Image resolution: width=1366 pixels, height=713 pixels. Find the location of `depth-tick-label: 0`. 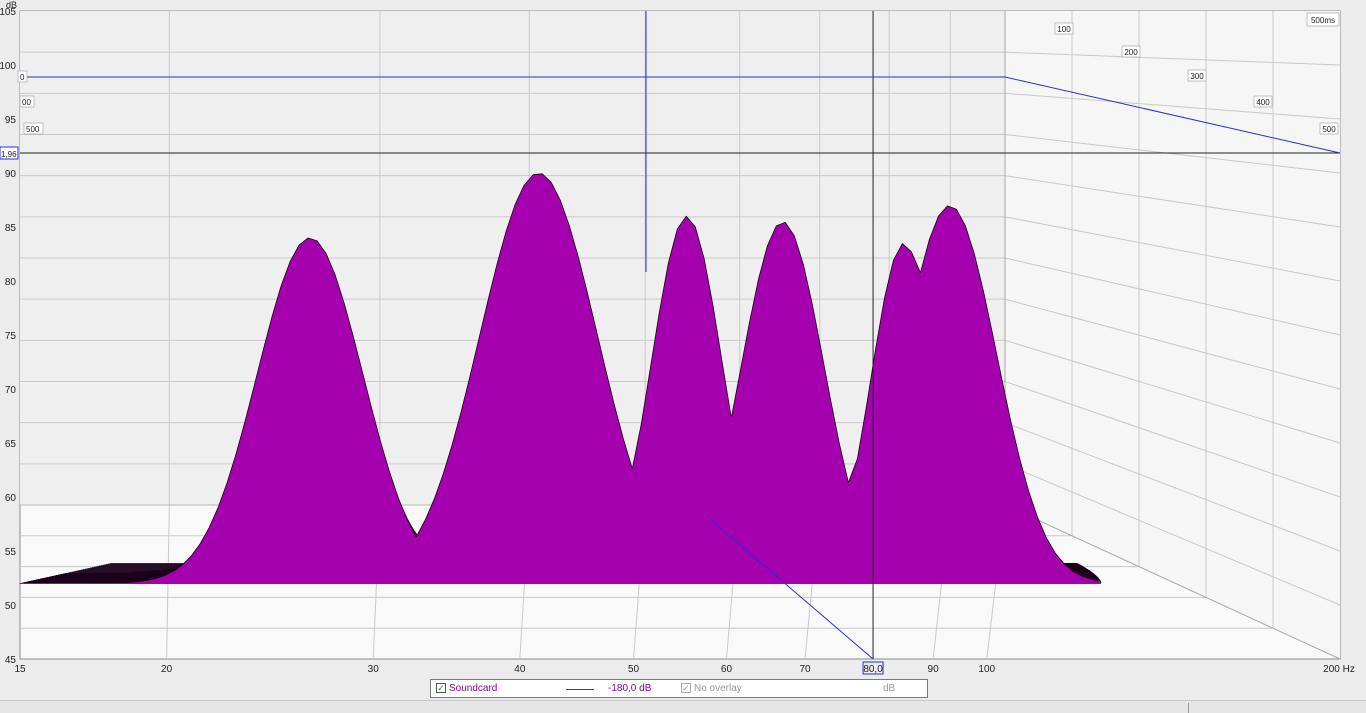

depth-tick-label: 0 is located at coordinates (22, 77).